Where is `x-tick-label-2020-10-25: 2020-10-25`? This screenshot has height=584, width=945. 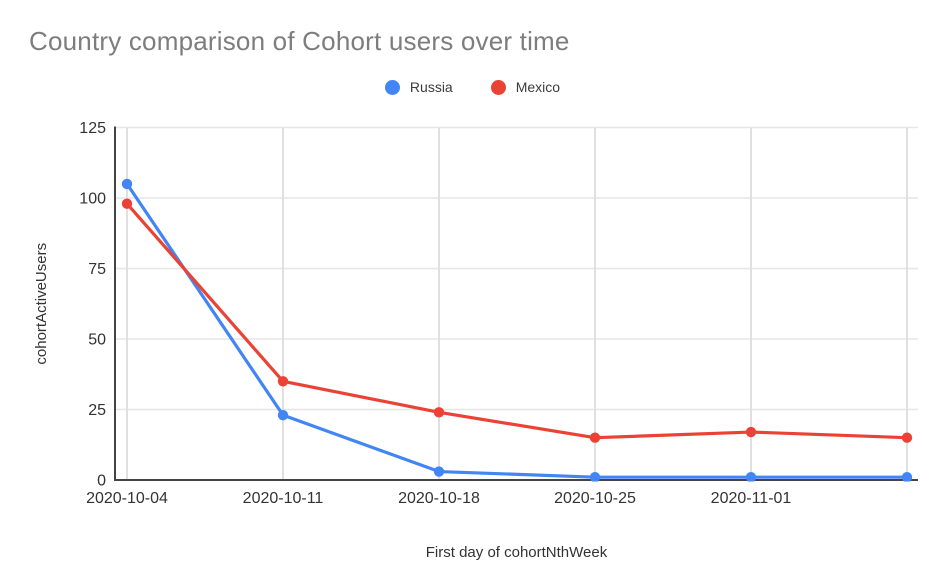
x-tick-label-2020-10-25: 2020-10-25 is located at coordinates (595, 498).